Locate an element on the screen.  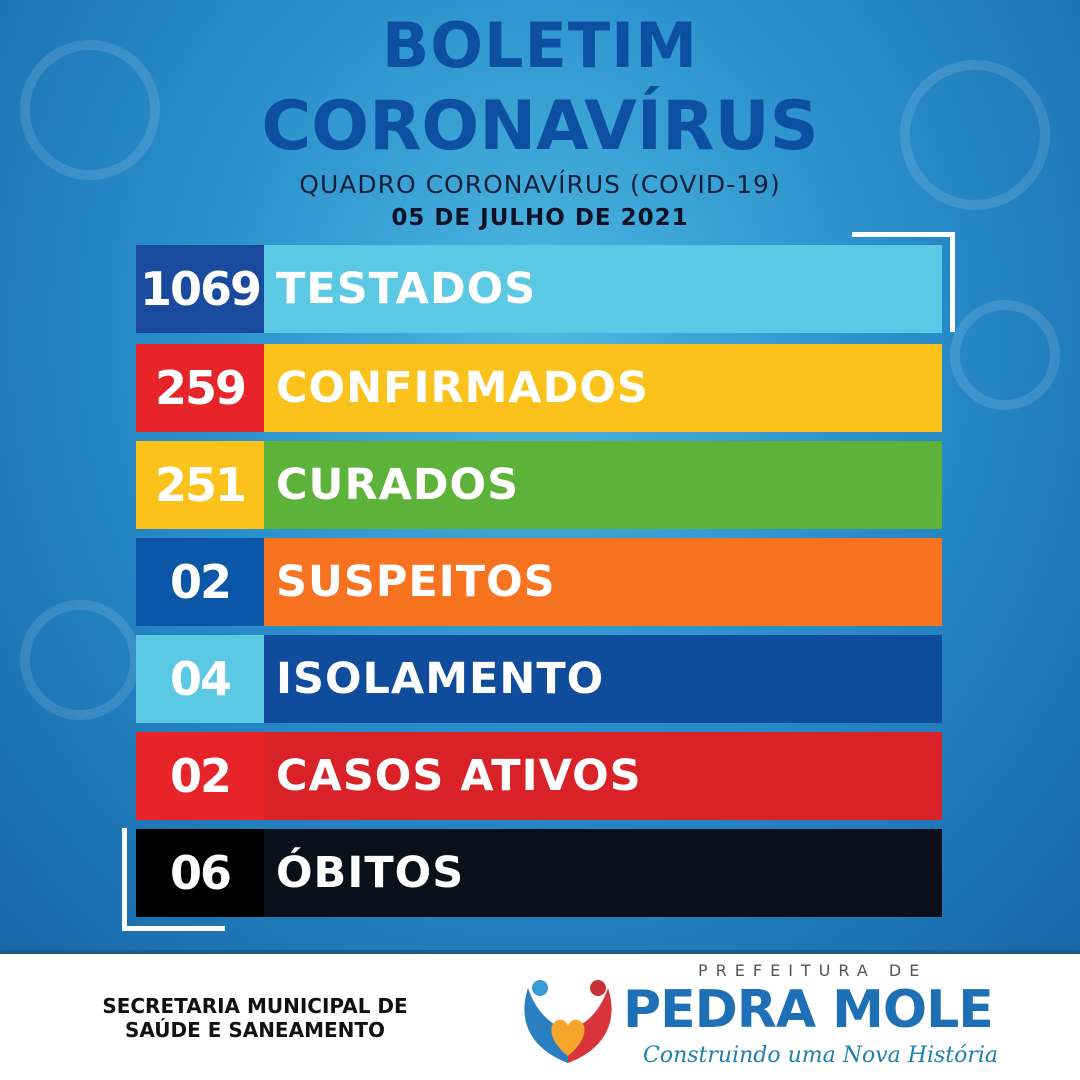
stat-value: 259 is located at coordinates (200, 388).